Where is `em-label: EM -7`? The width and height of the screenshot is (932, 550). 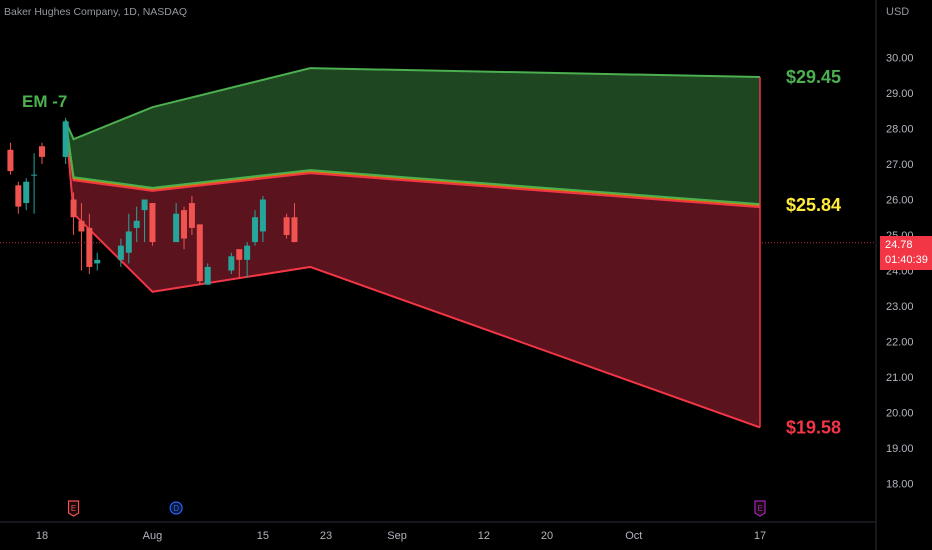
em-label: EM -7 is located at coordinates (44, 101).